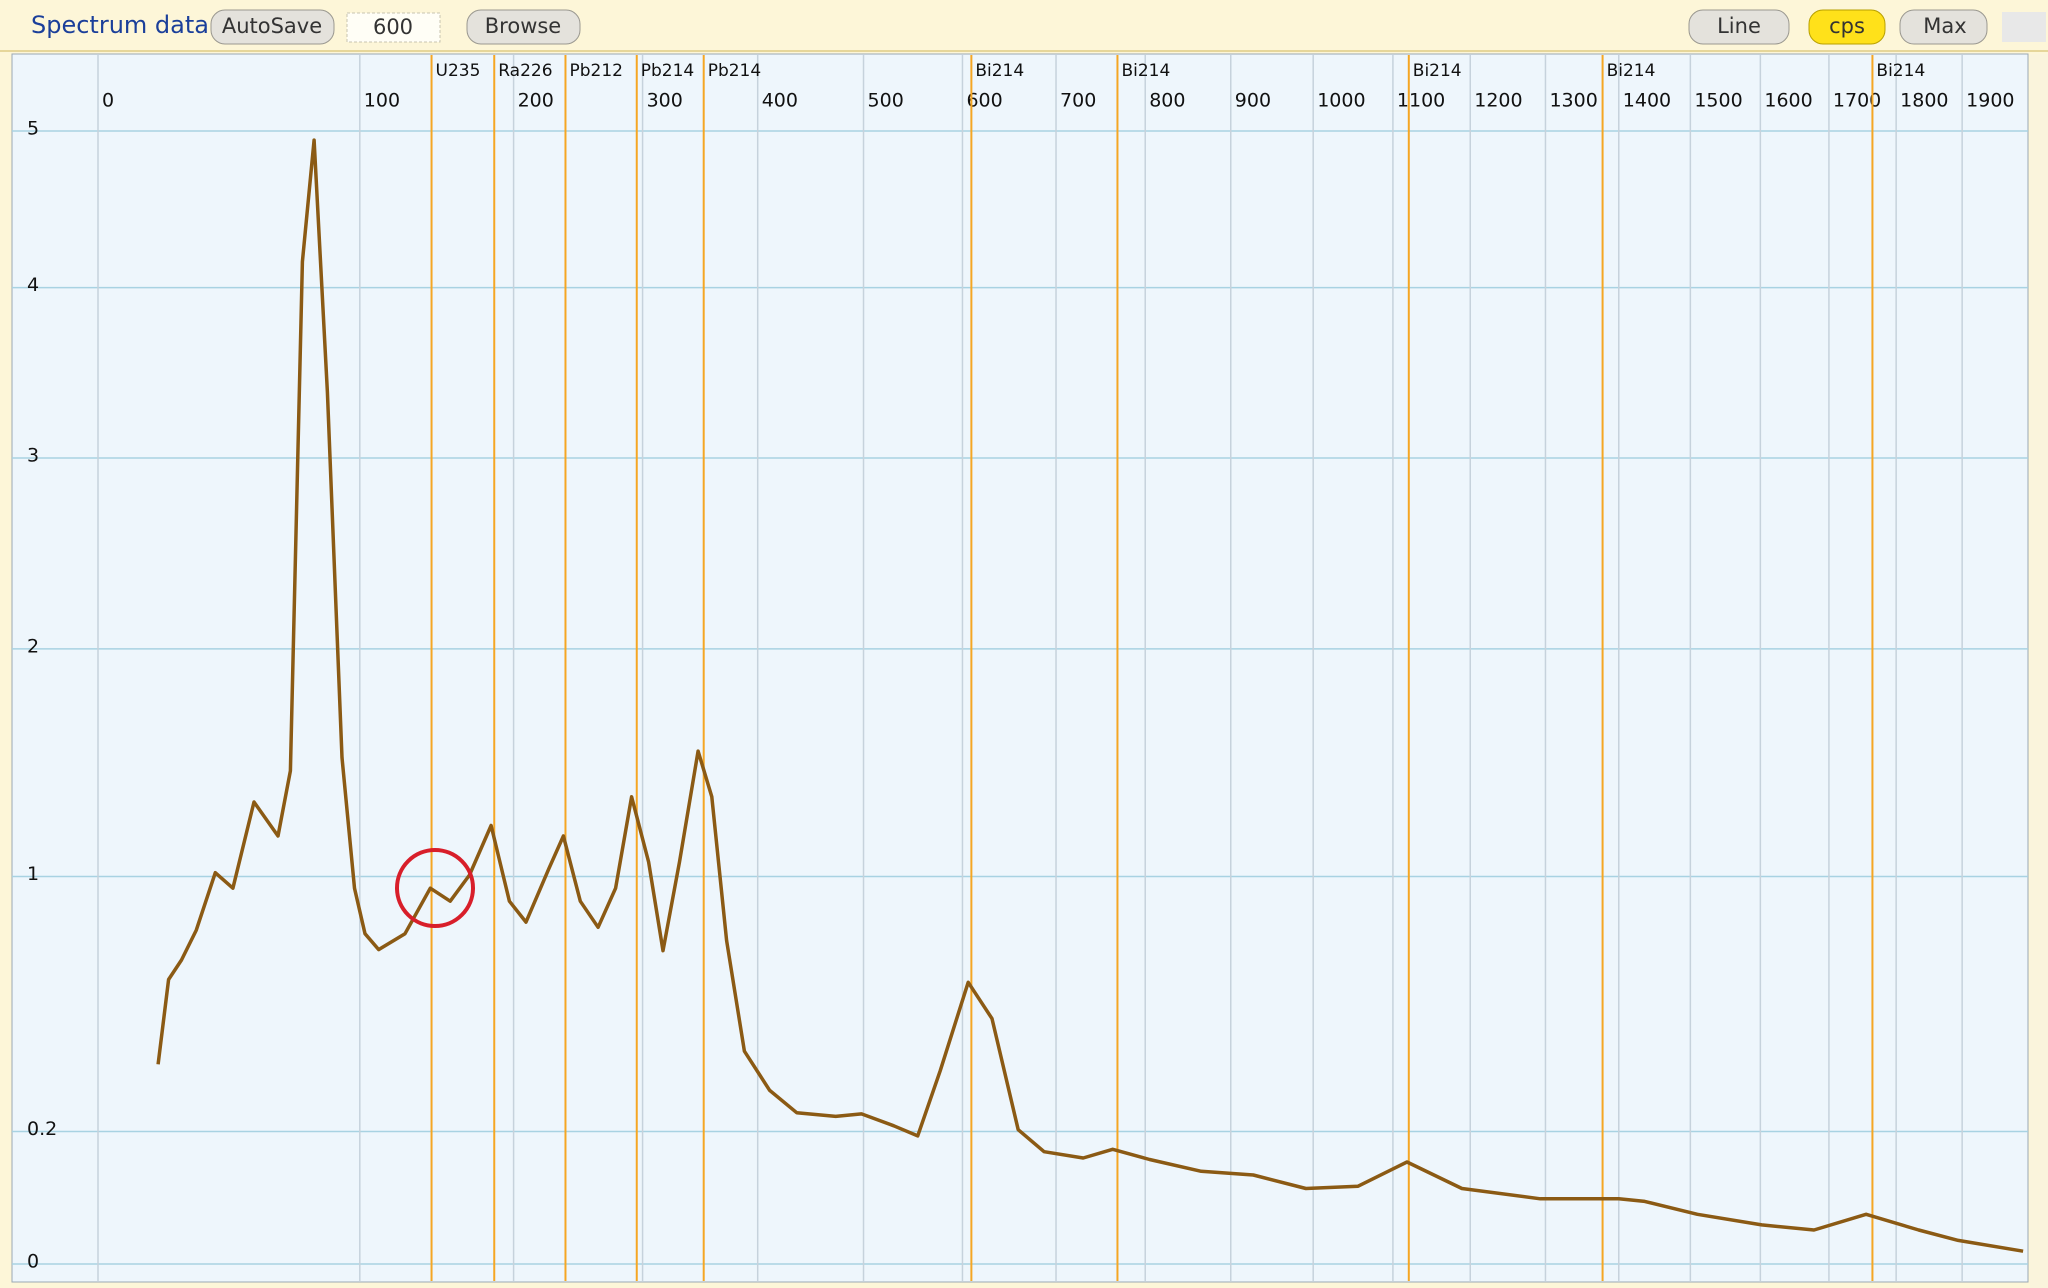  Describe the element at coordinates (1788, 101) in the screenshot. I see `x-tick-label: 1600` at that location.